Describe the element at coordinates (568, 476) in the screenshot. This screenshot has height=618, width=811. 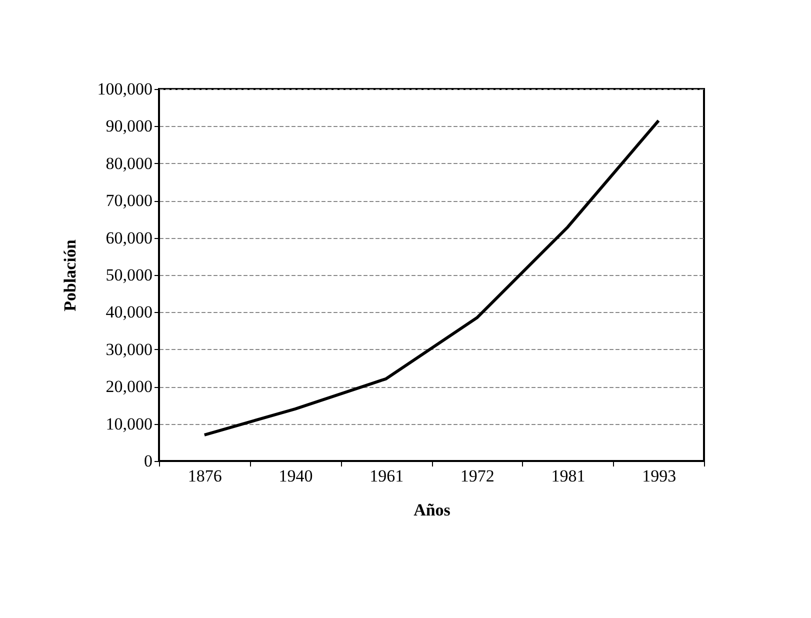
I see `x-tick-label: 1981` at that location.